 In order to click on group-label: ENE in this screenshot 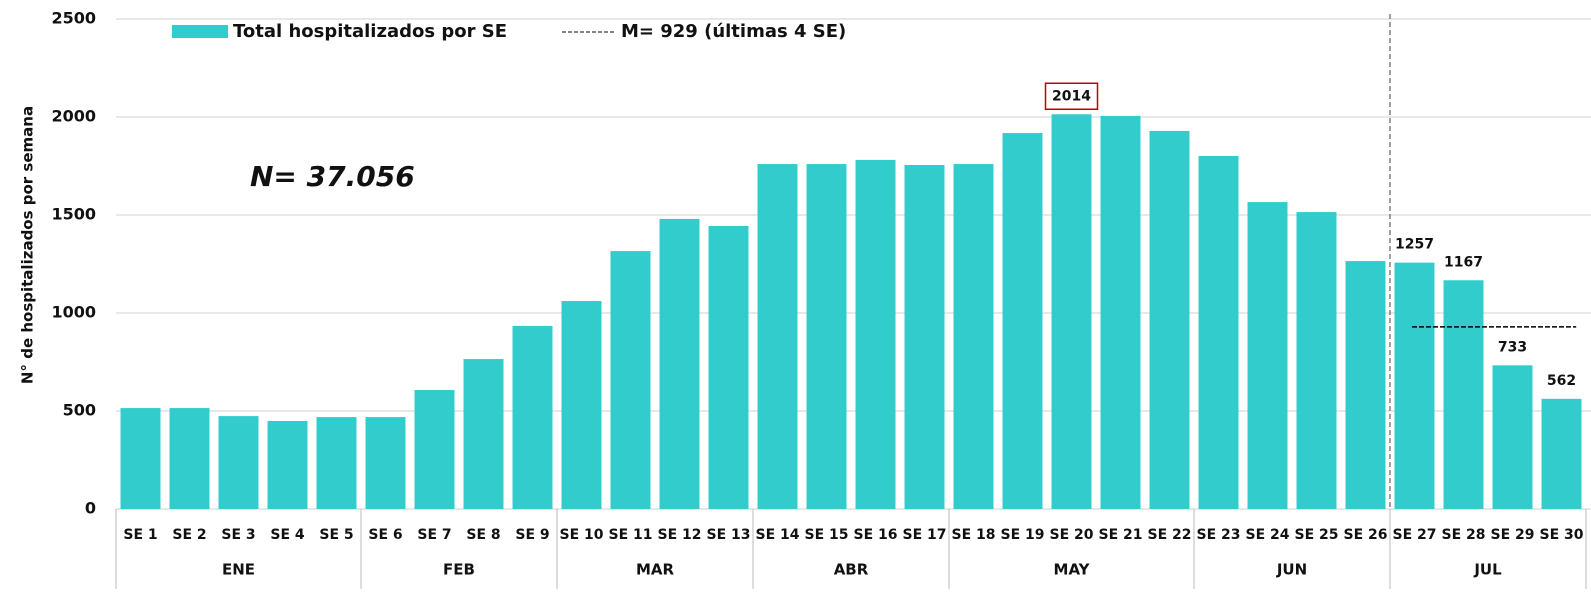, I will do `click(238, 570)`.